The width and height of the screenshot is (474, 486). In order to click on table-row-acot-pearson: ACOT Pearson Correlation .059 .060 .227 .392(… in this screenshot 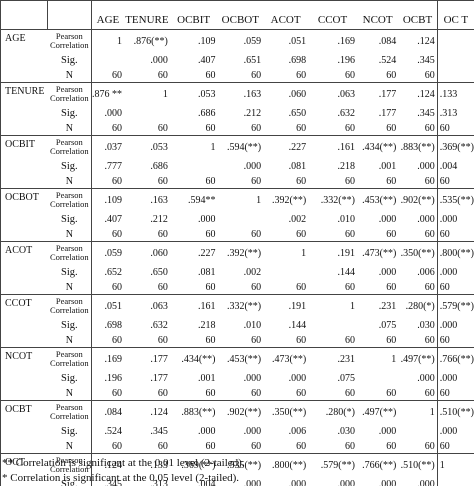, I will do `click(237, 268)`.